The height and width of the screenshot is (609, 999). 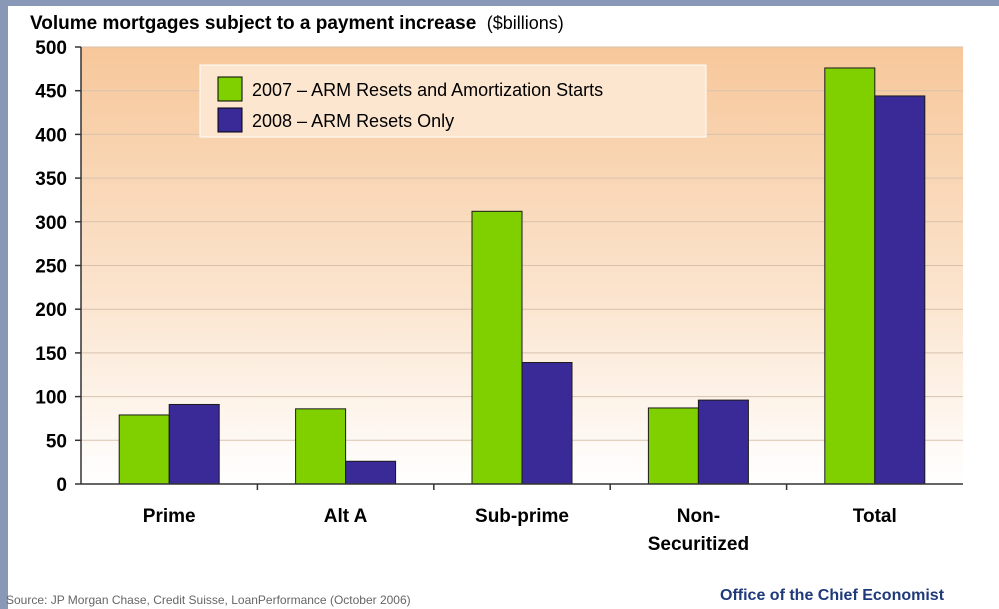 I want to click on y-tick-label: 50, so click(x=56, y=441).